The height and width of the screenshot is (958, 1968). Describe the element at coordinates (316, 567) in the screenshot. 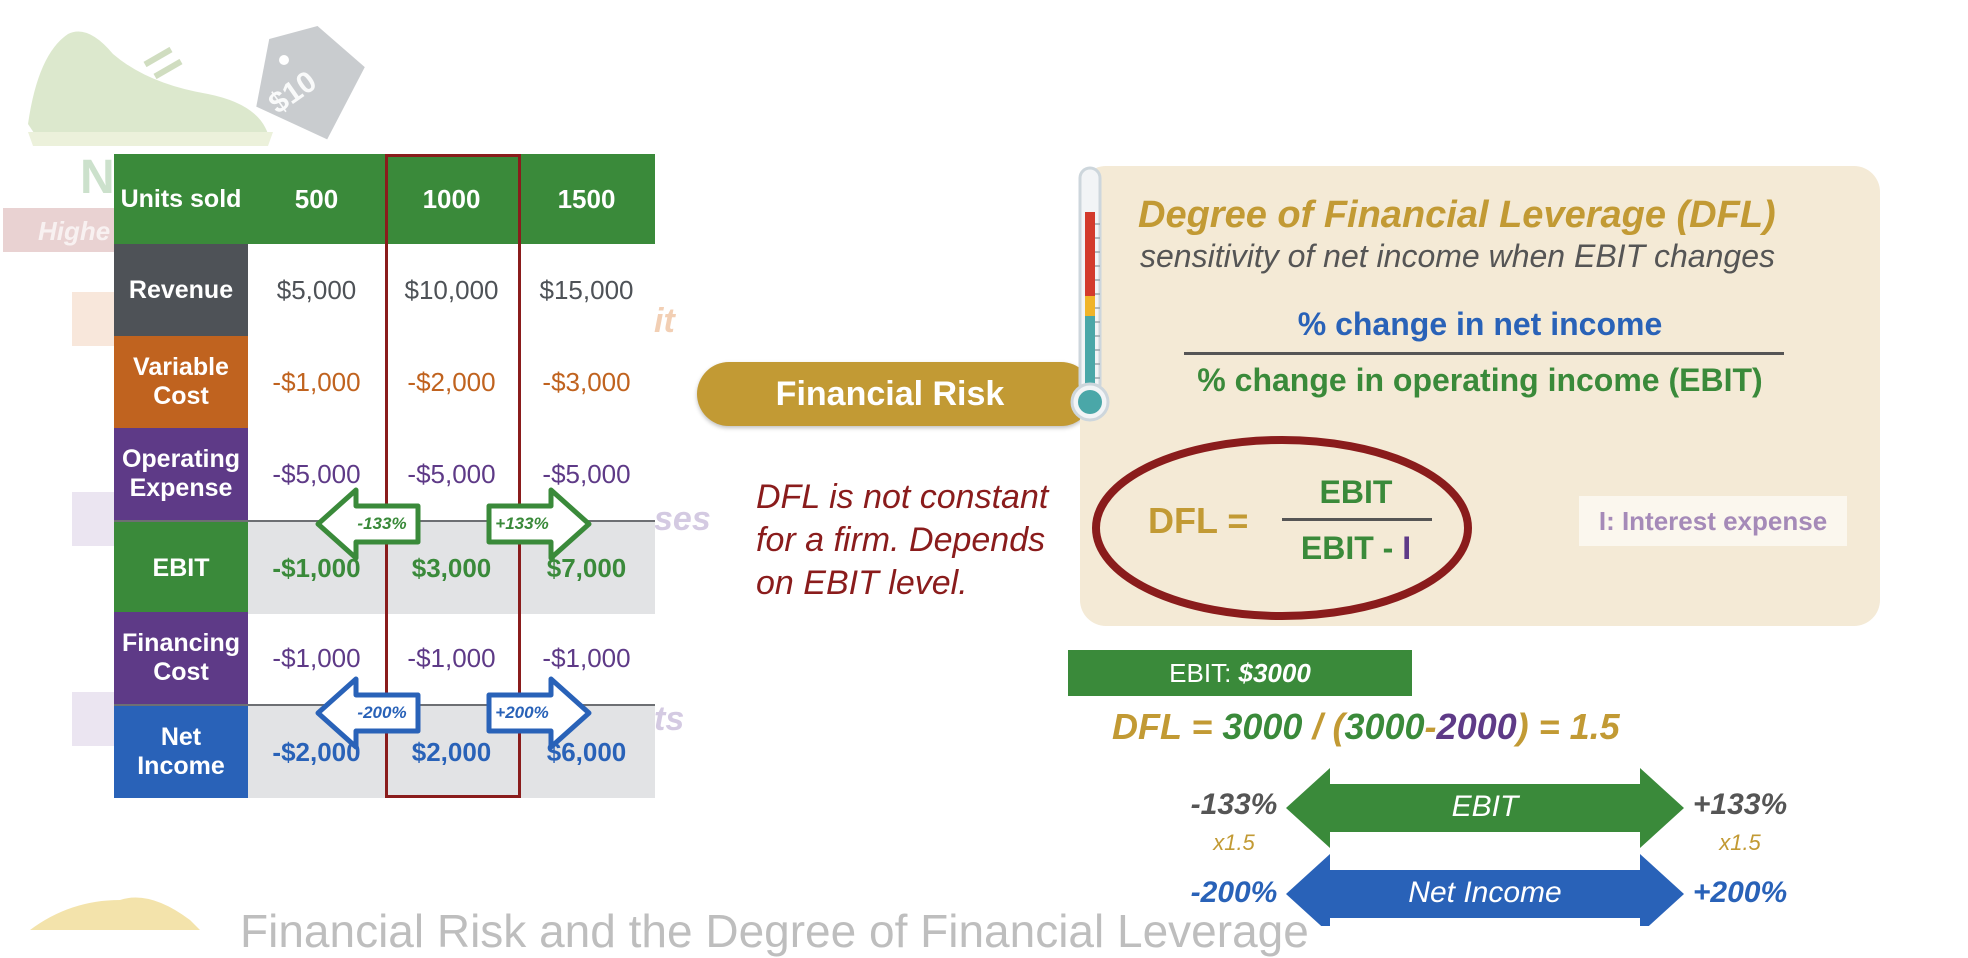

I see `cell-ebit-500: -$1,000` at that location.